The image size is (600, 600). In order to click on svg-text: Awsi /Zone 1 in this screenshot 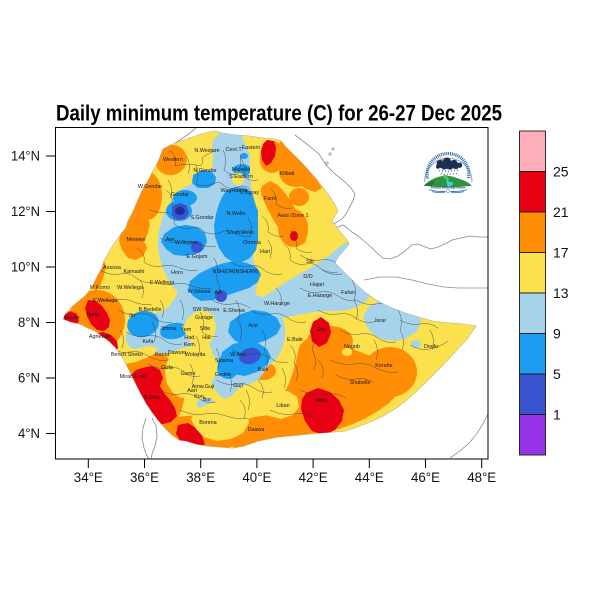, I will do `click(292, 216)`.